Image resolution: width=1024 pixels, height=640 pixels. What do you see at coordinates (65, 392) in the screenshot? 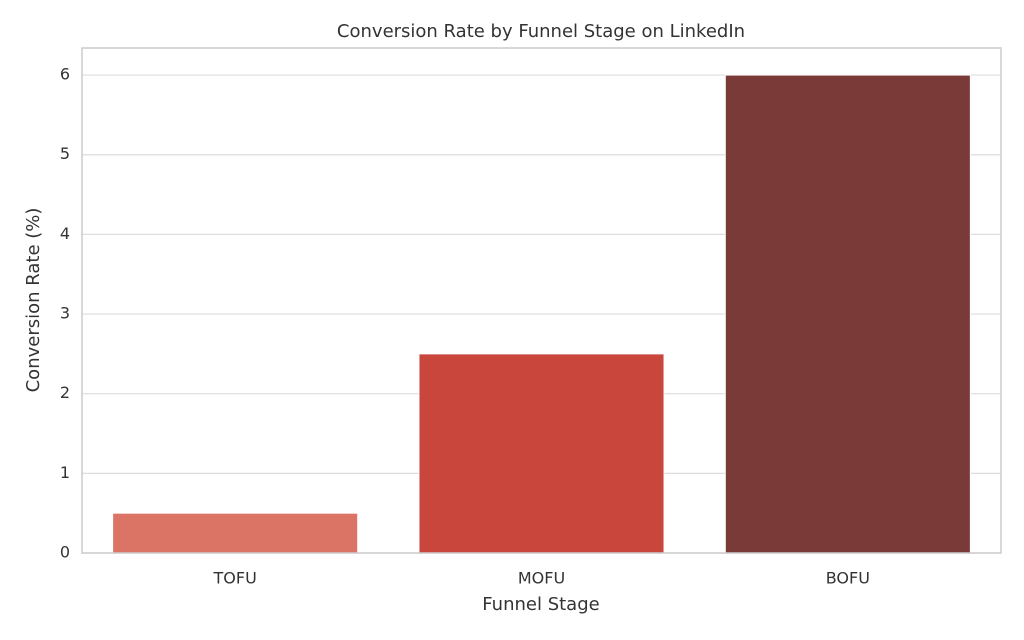
I see `y-tick-label: 2` at bounding box center [65, 392].